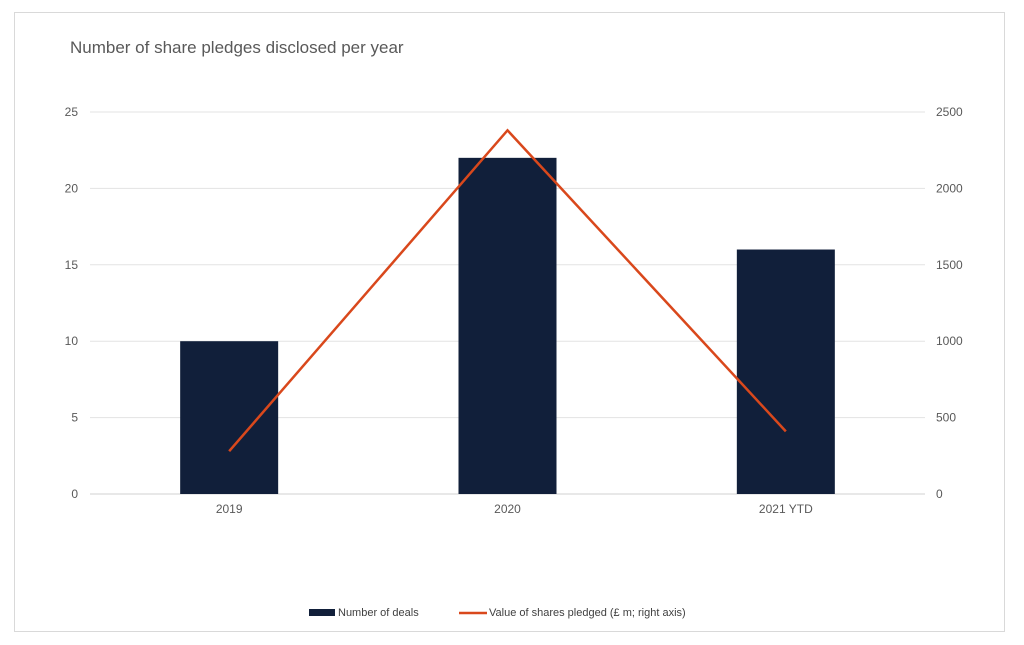  Describe the element at coordinates (949, 341) in the screenshot. I see `right-axis-tick-label: 1000` at that location.